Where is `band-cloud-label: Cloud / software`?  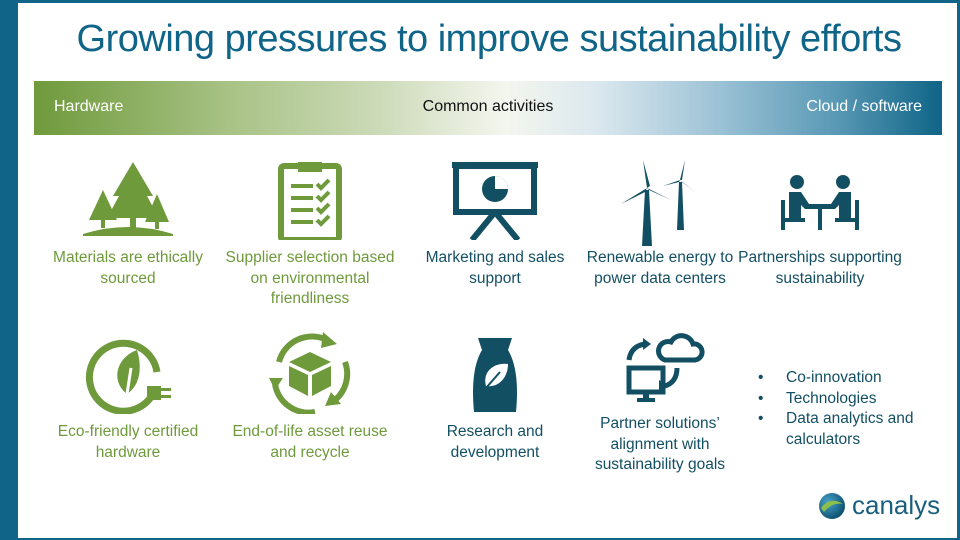 band-cloud-label: Cloud / software is located at coordinates (864, 106).